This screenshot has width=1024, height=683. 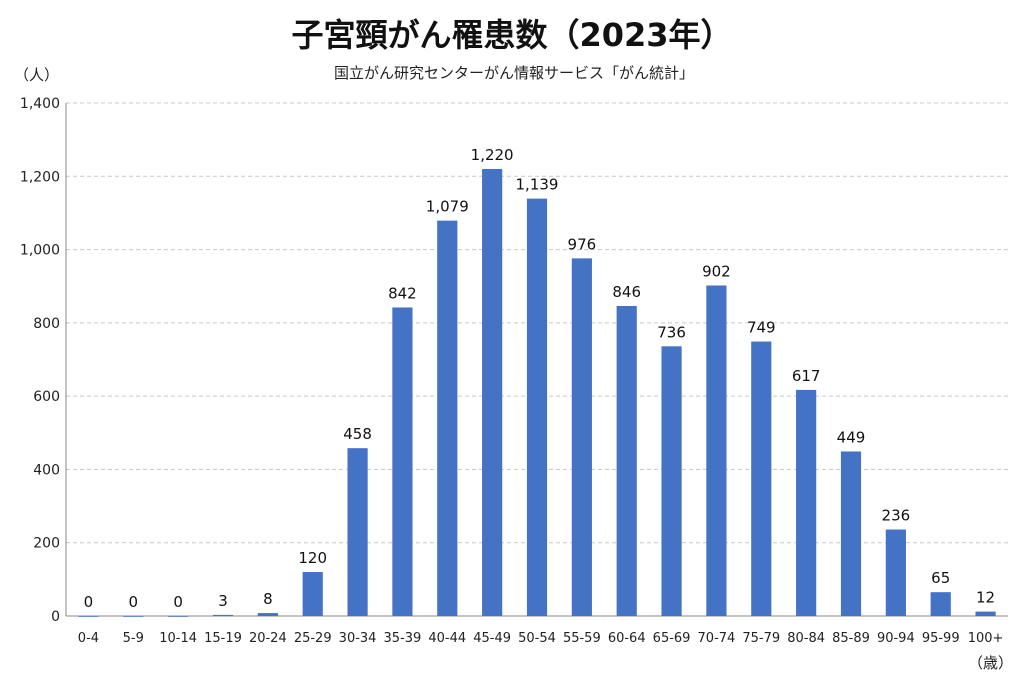 What do you see at coordinates (537, 638) in the screenshot?
I see `x-tick-label: 50-54` at bounding box center [537, 638].